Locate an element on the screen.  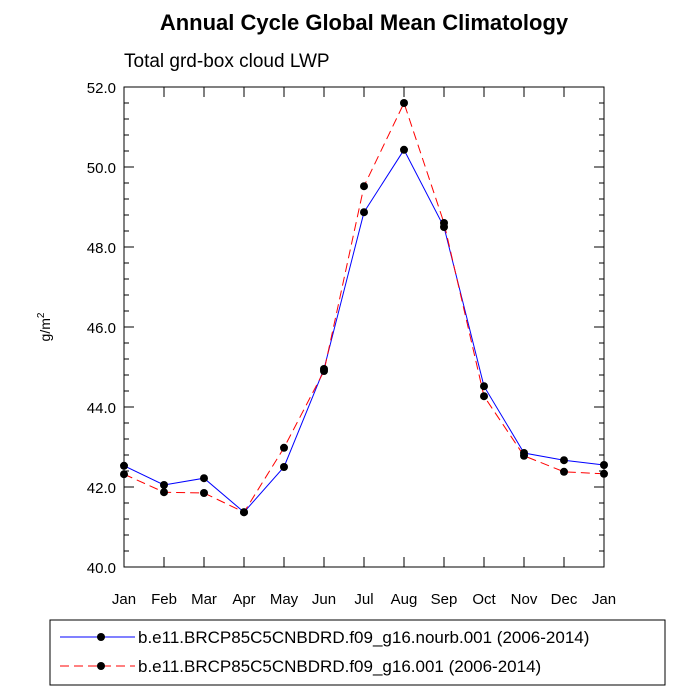
x-tick-label: Jul is located at coordinates (363, 599).